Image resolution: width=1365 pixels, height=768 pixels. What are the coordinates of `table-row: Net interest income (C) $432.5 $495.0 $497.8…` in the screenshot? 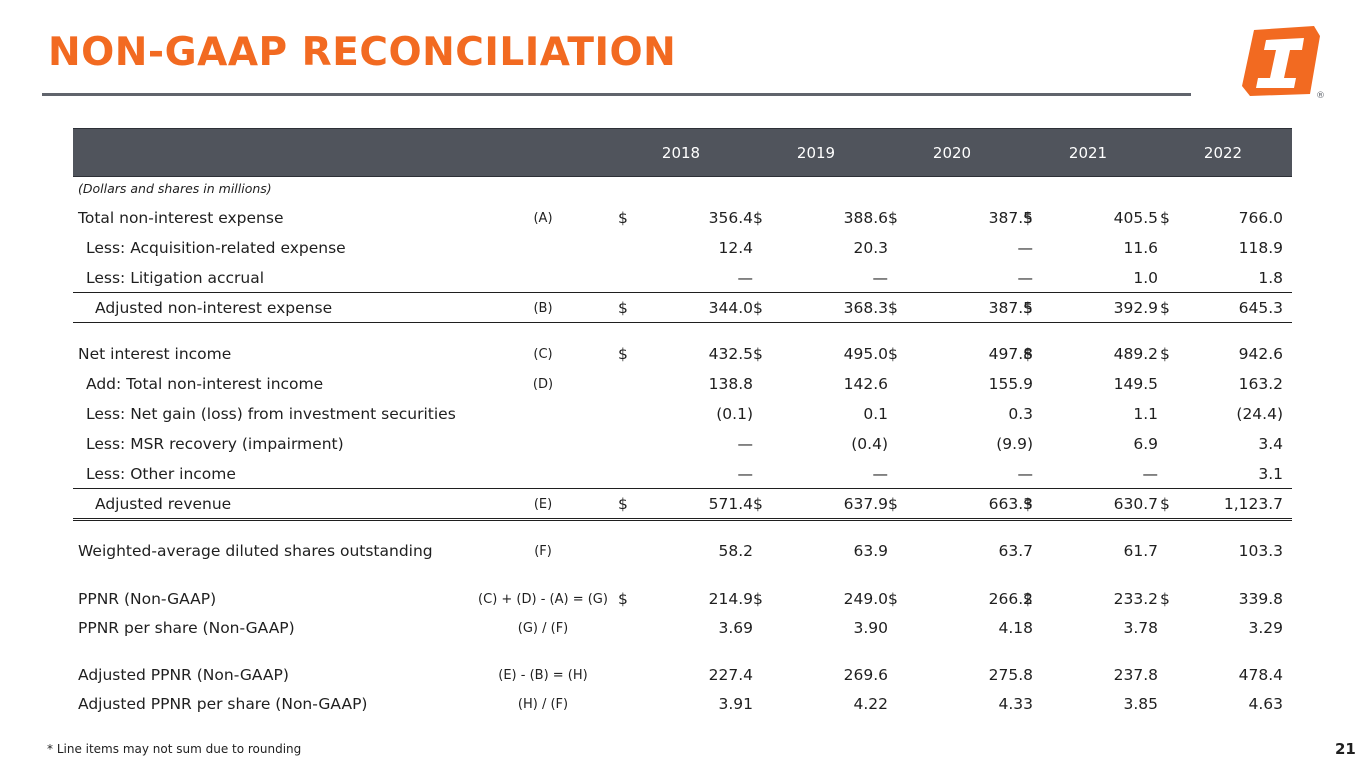 It's located at (682, 354).